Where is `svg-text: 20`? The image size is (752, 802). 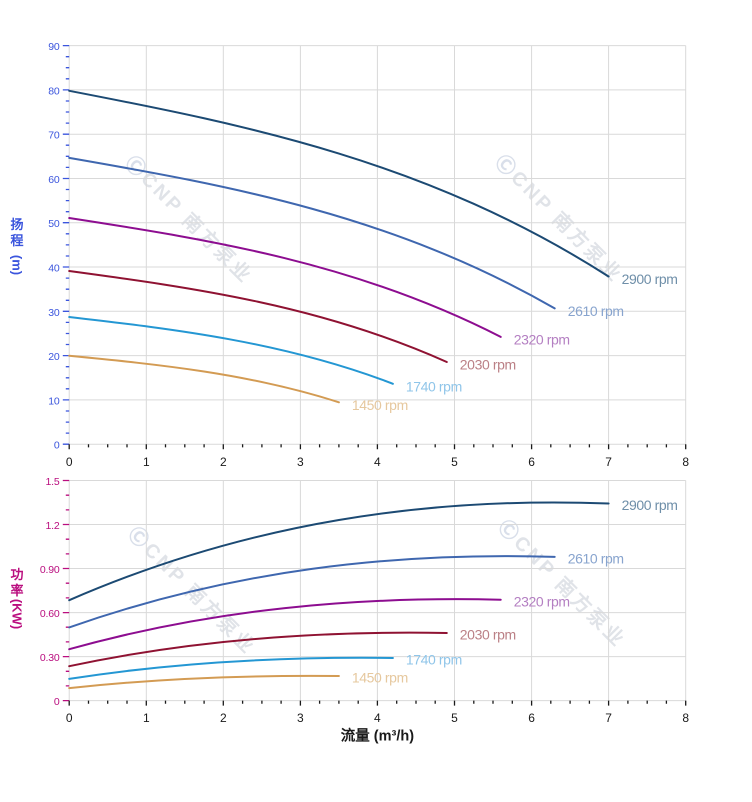
svg-text: 20 is located at coordinates (54, 357).